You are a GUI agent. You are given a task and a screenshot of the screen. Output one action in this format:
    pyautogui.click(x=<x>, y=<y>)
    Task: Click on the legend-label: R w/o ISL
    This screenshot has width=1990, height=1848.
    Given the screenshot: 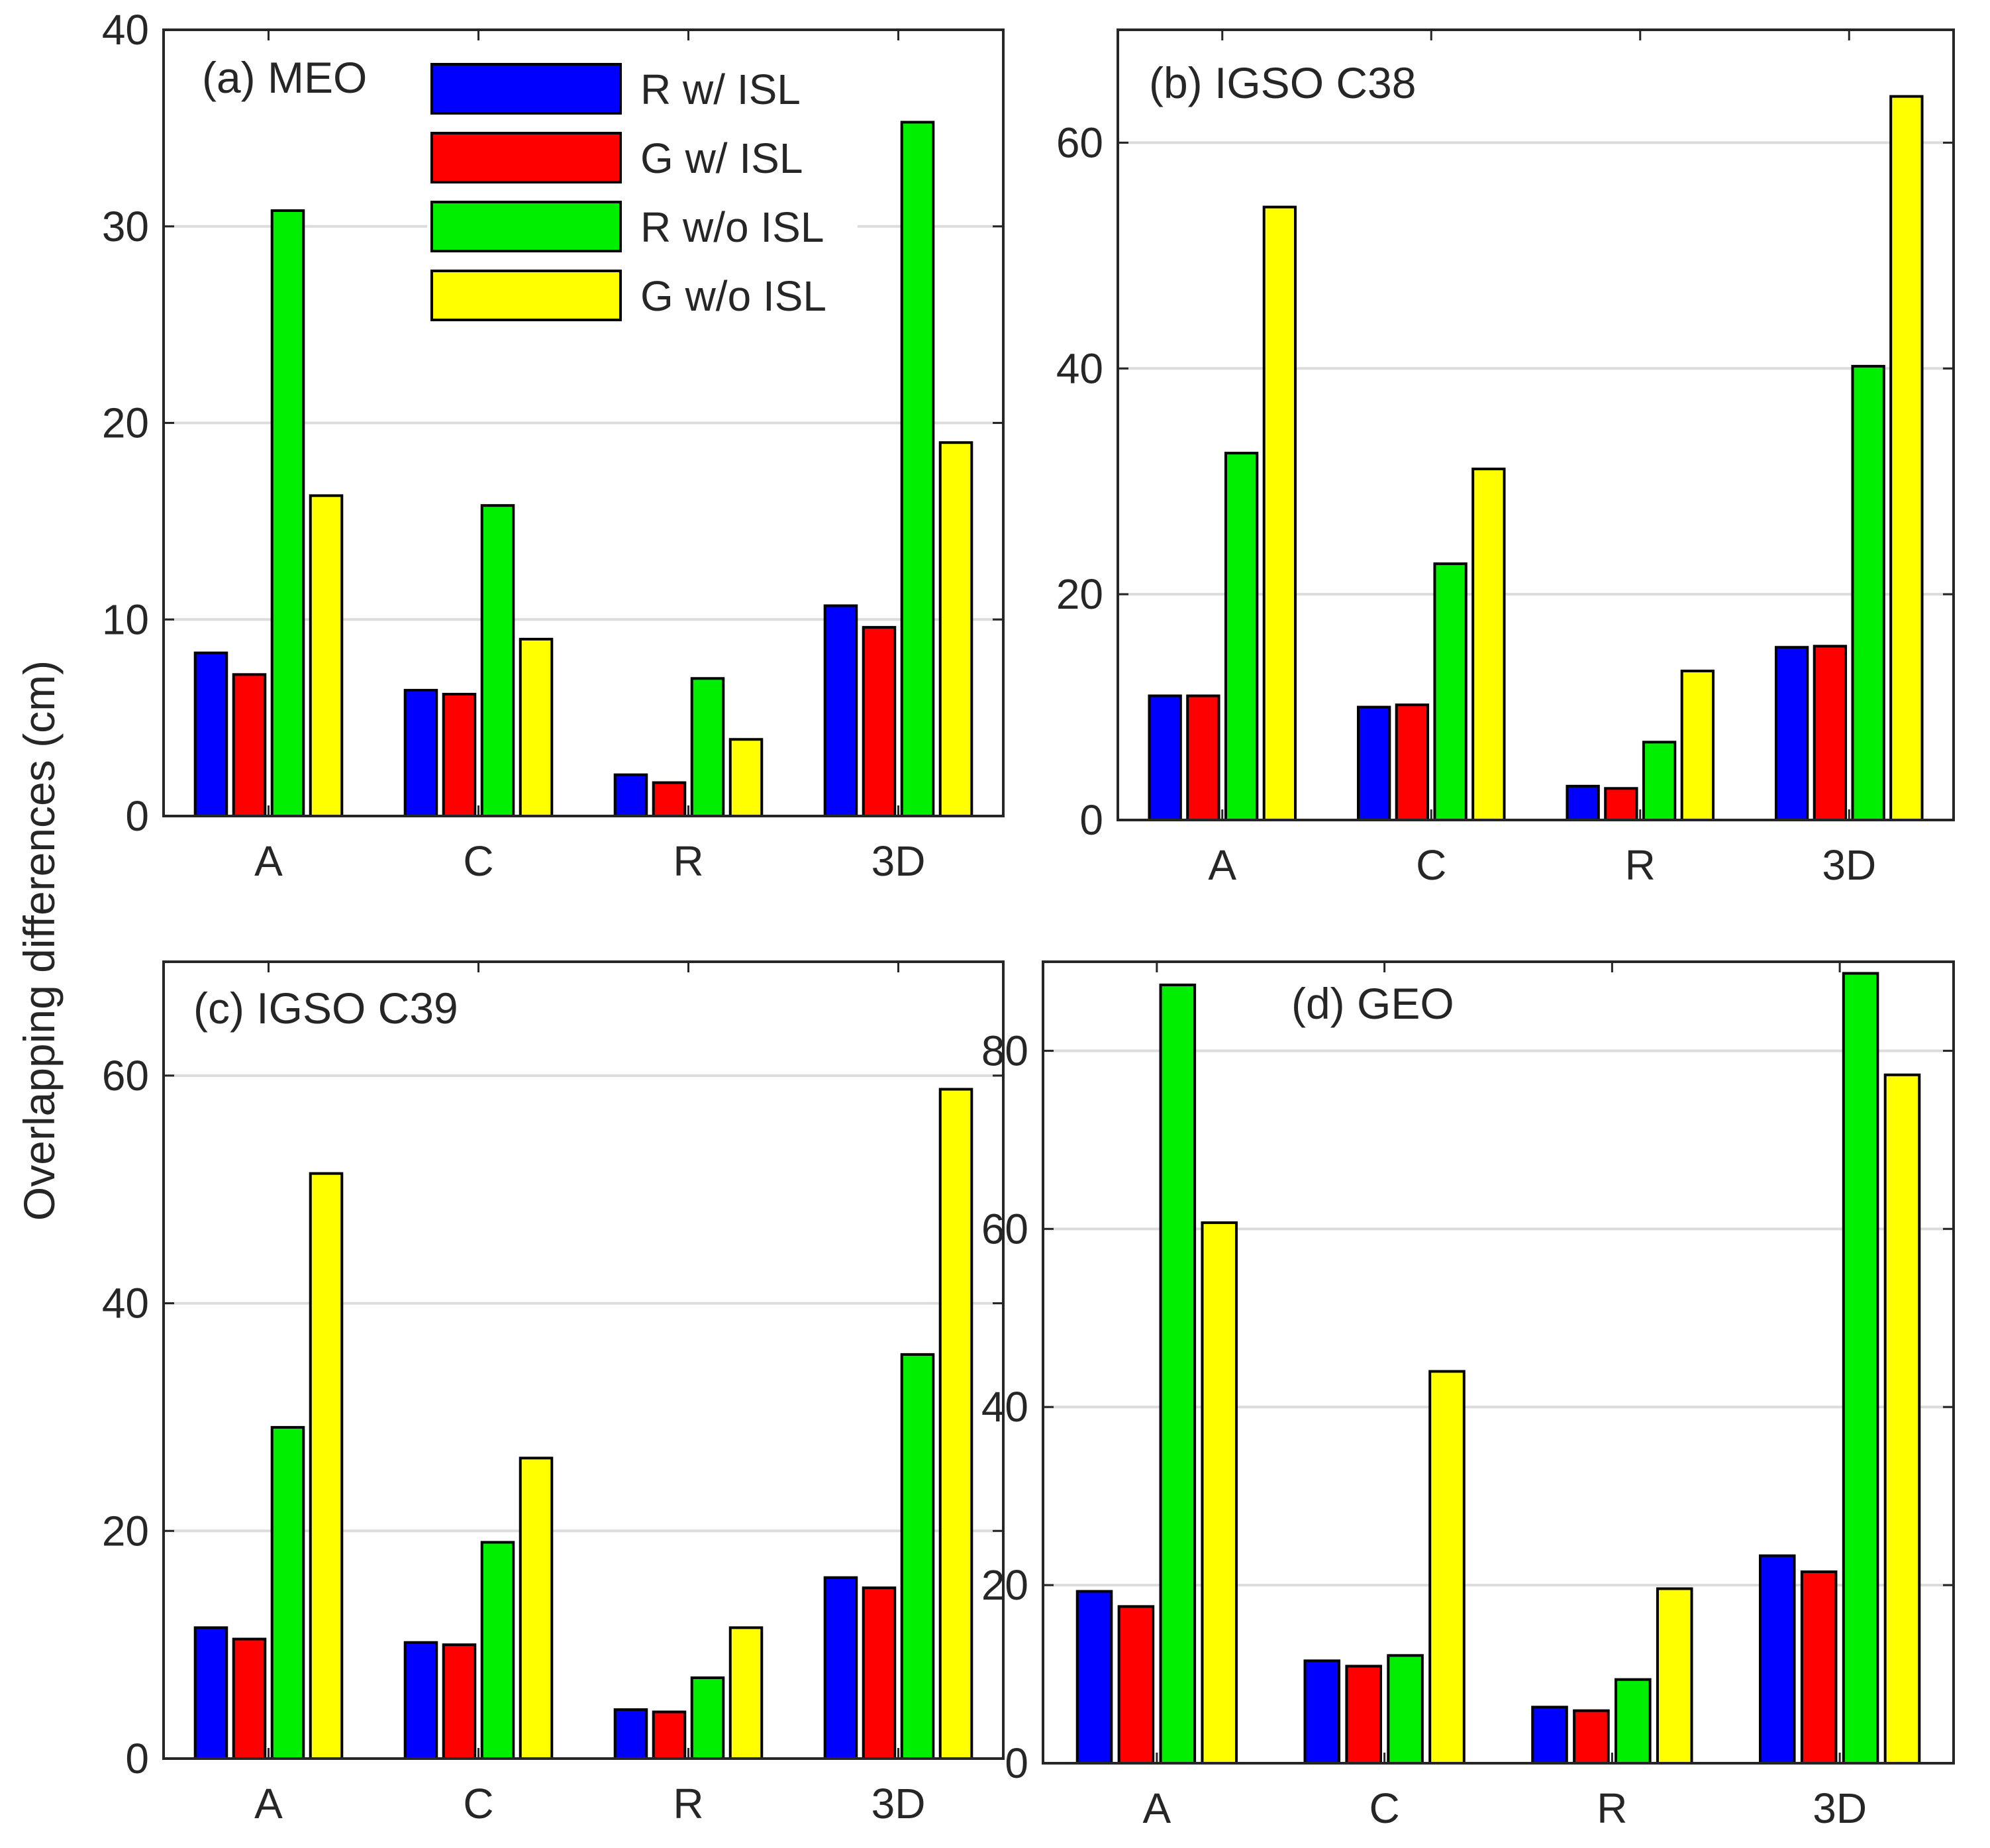 What is the action you would take?
    pyautogui.click(x=732, y=227)
    